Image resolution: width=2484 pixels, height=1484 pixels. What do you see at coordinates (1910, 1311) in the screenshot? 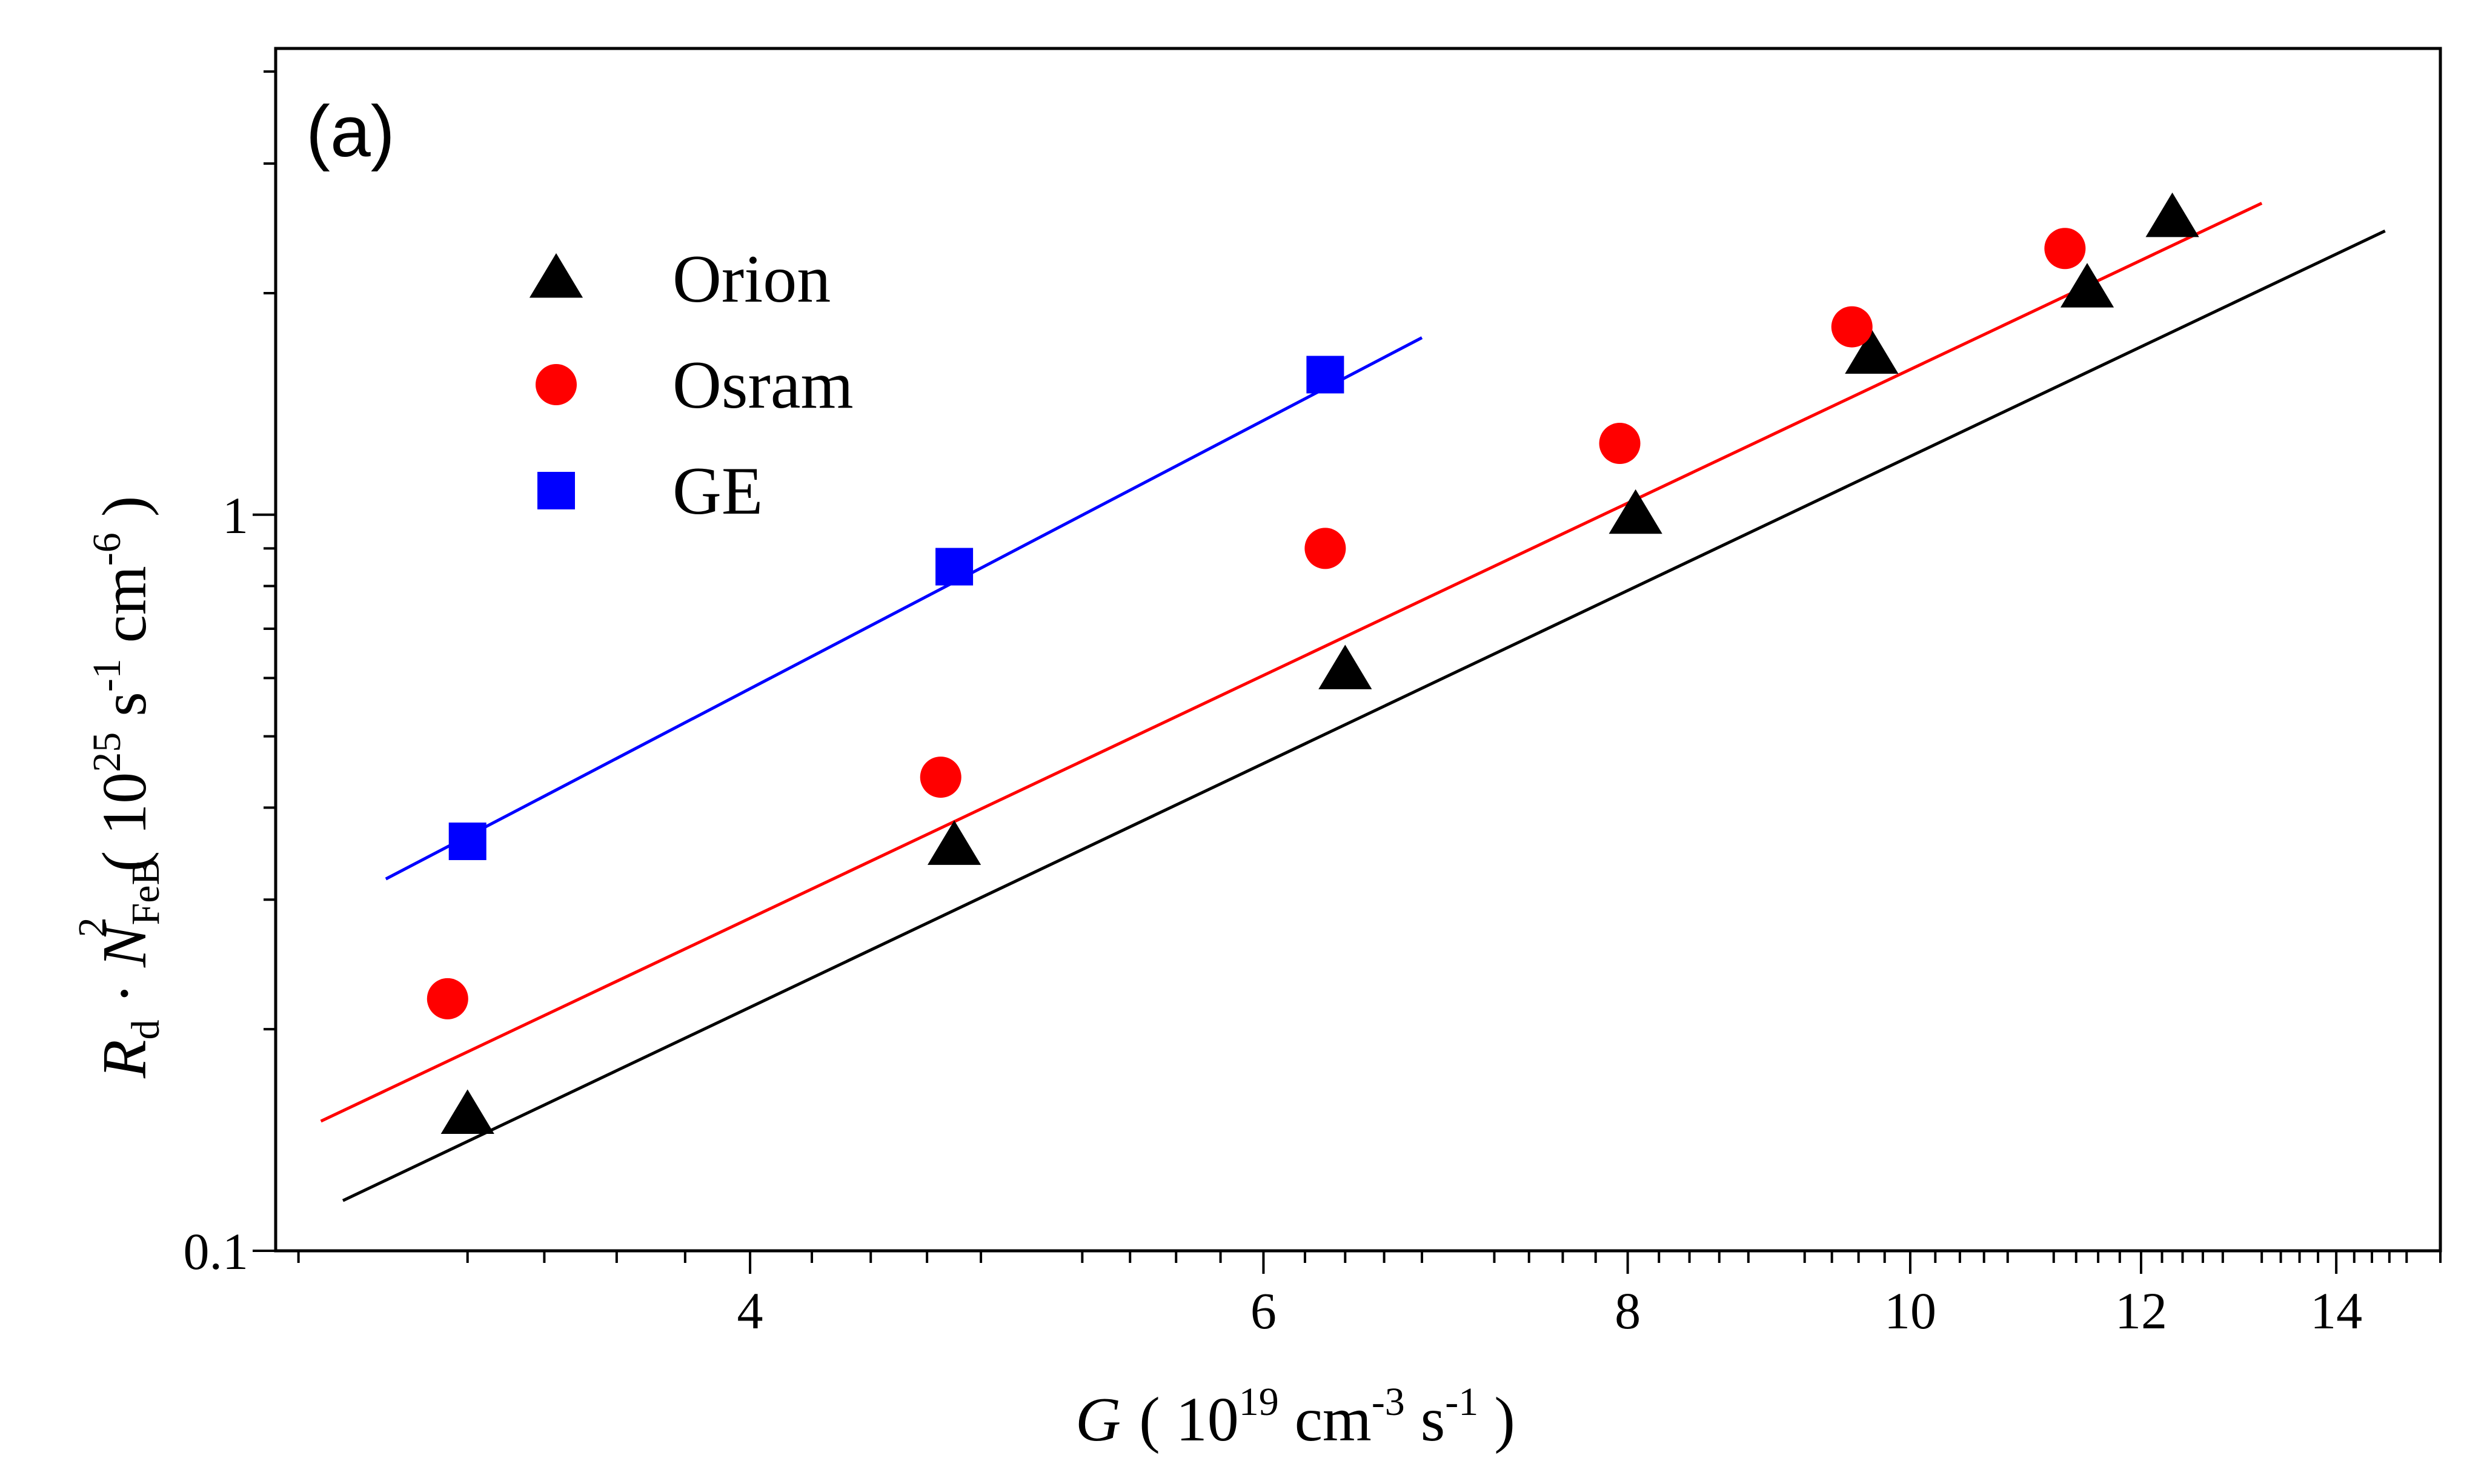
I see `x-tick-label: 10` at bounding box center [1910, 1311].